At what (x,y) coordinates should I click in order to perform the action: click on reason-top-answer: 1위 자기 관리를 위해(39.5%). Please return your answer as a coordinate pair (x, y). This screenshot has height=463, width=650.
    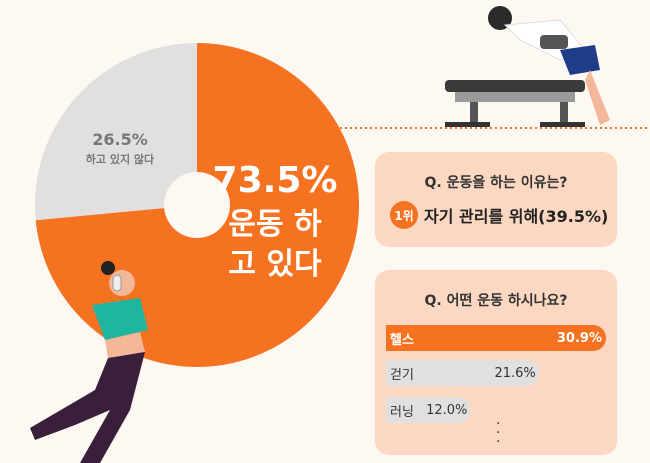
    Looking at the image, I should click on (499, 215).